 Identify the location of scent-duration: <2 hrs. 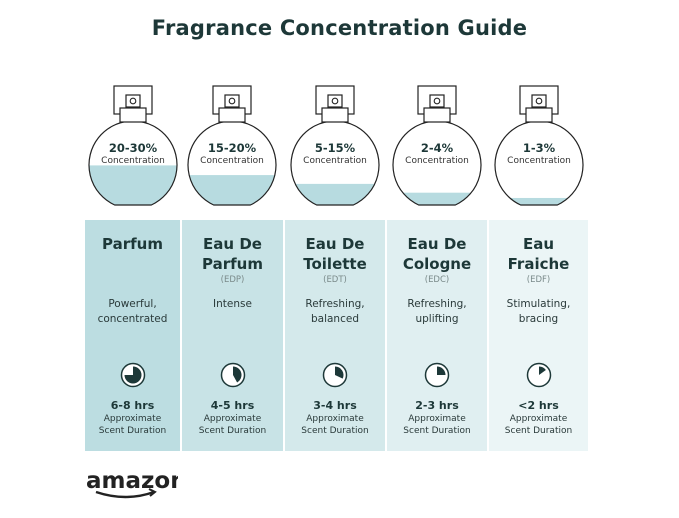
(538, 405).